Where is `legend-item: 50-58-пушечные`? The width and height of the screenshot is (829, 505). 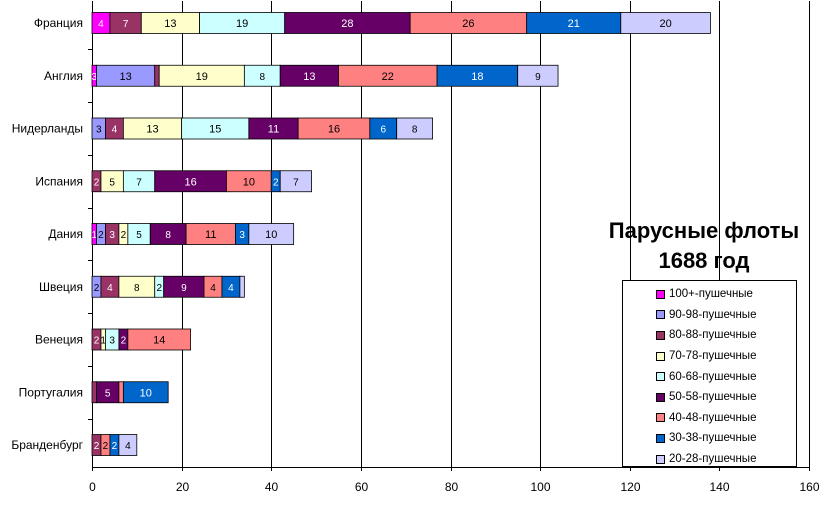
legend-item: 50-58-пушечные is located at coordinates (709, 397).